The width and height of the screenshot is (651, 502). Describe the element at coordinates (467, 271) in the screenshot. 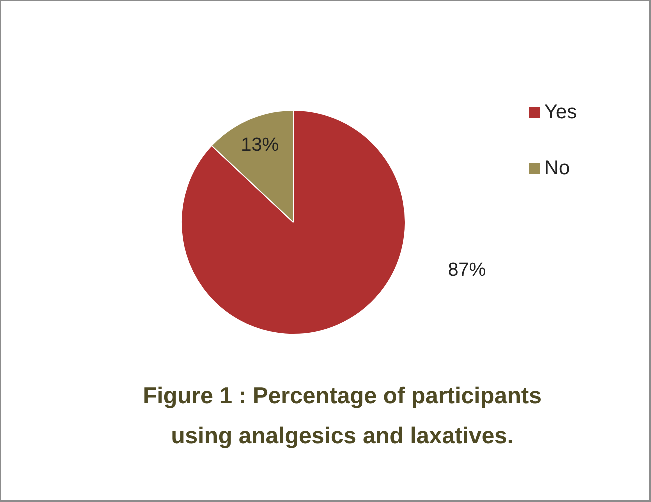

I see `data-label: 87%` at that location.